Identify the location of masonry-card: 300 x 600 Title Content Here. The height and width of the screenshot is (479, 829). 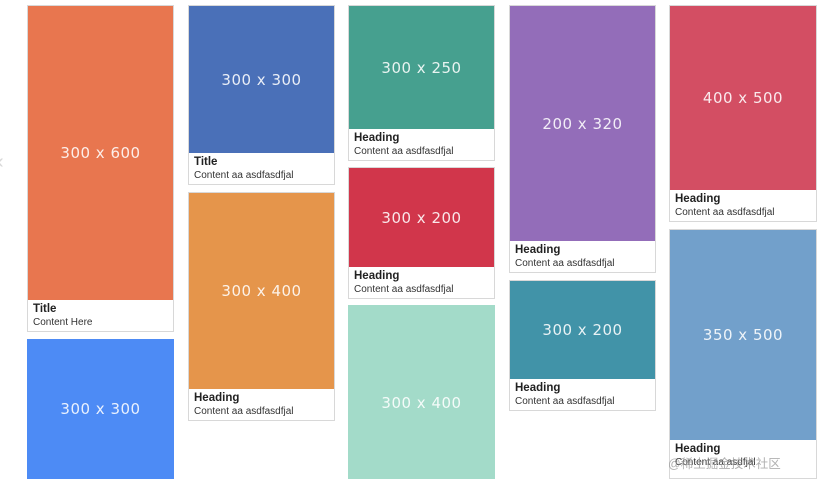
(100, 168).